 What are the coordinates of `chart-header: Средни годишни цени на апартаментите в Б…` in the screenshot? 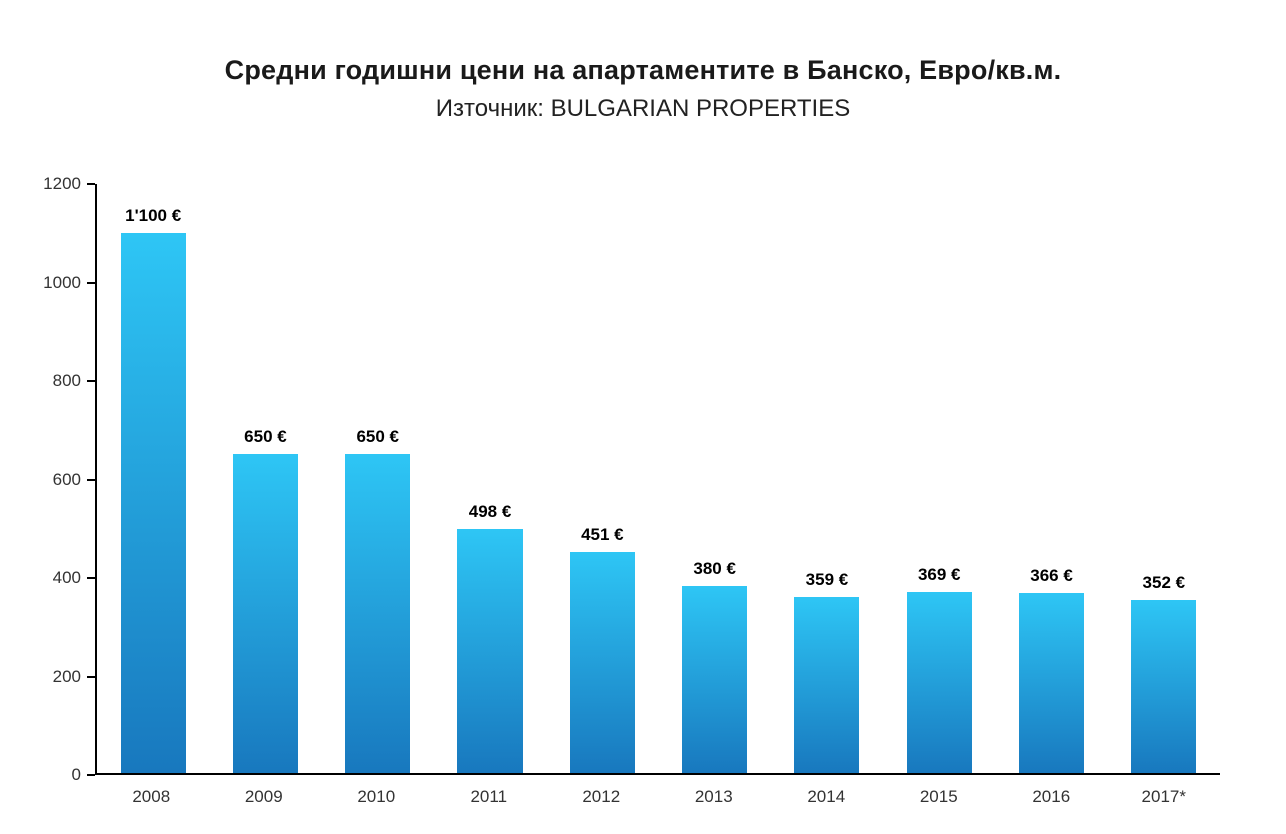 It's located at (643, 61).